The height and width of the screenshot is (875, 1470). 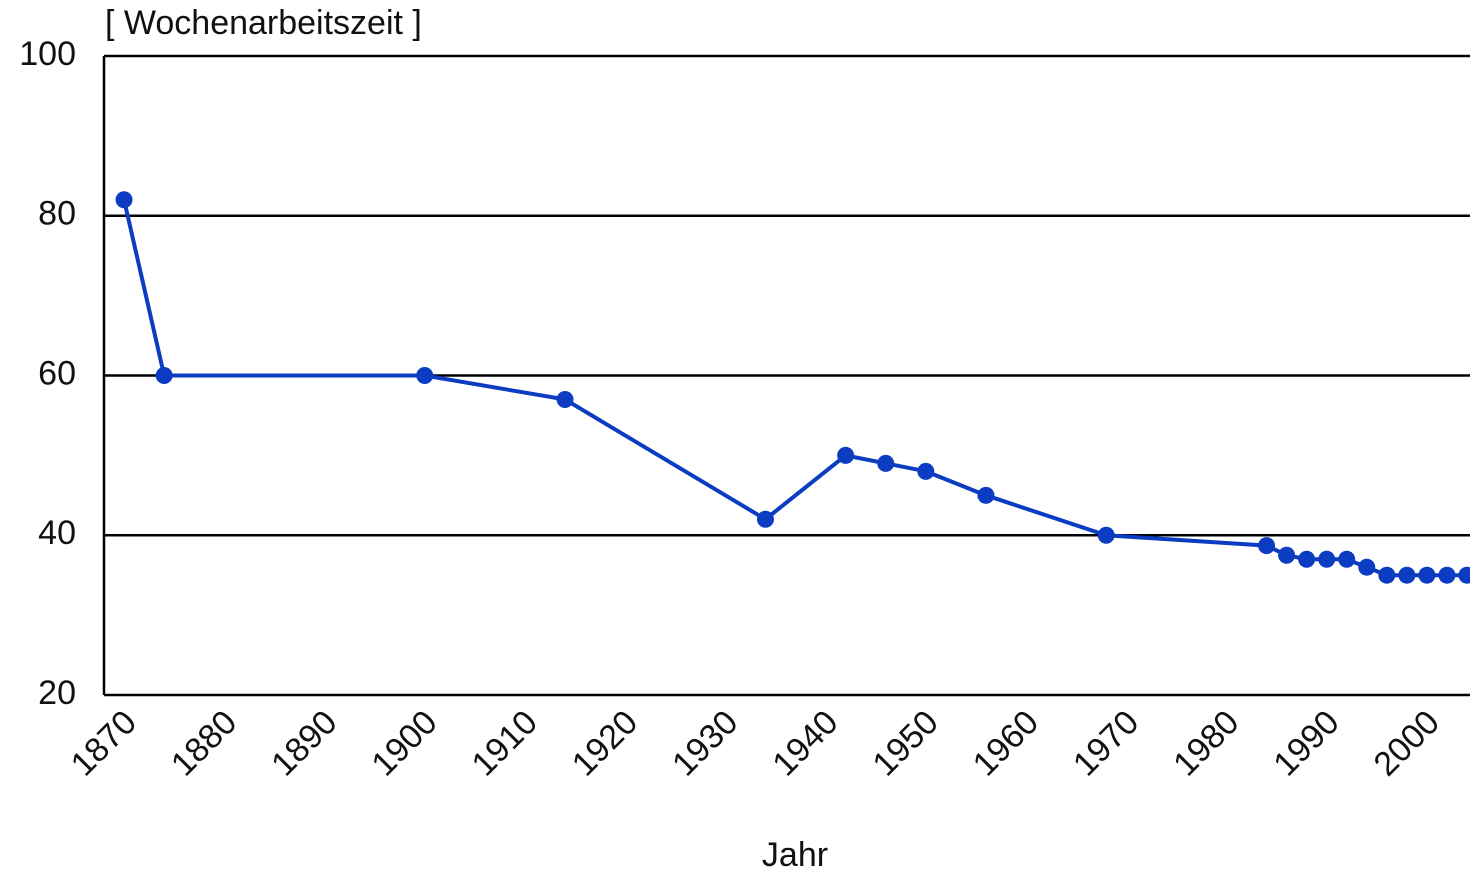 I want to click on x-tick-label: 1940, so click(x=805, y=743).